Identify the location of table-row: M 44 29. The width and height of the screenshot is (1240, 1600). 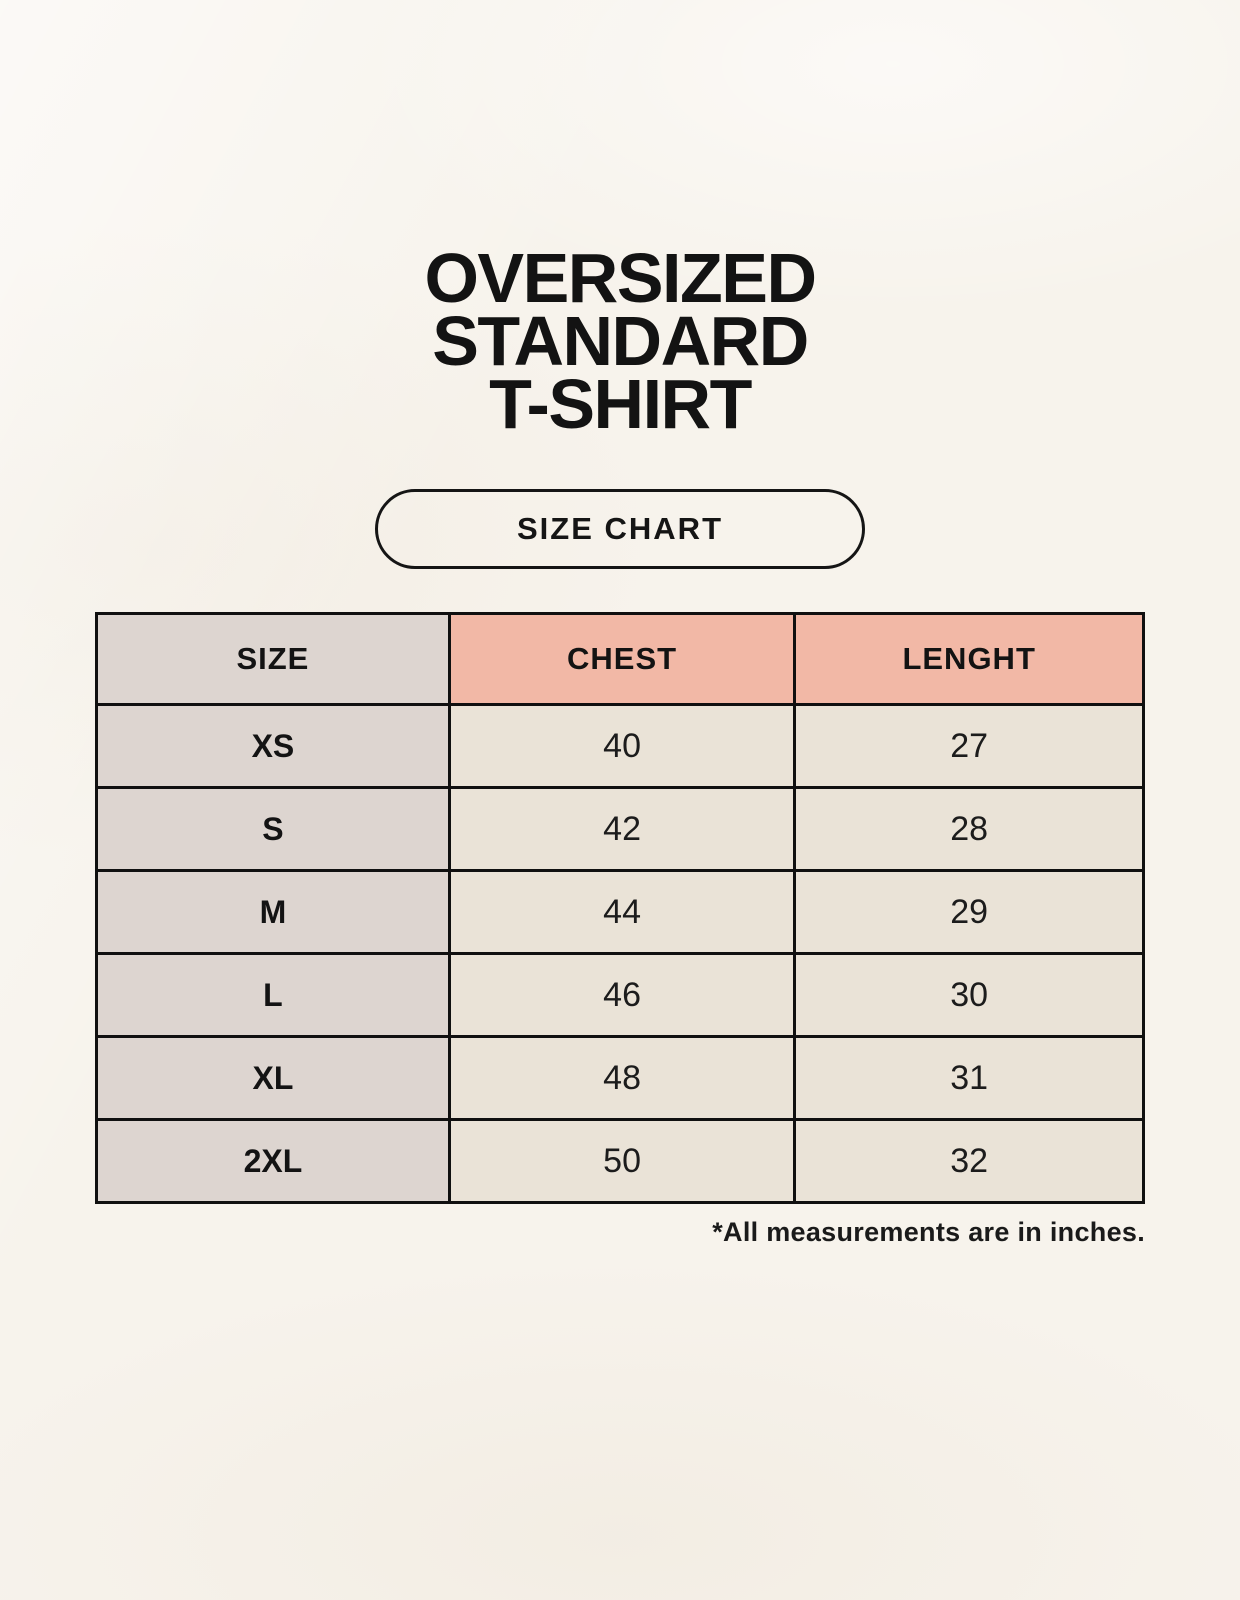
(620, 912).